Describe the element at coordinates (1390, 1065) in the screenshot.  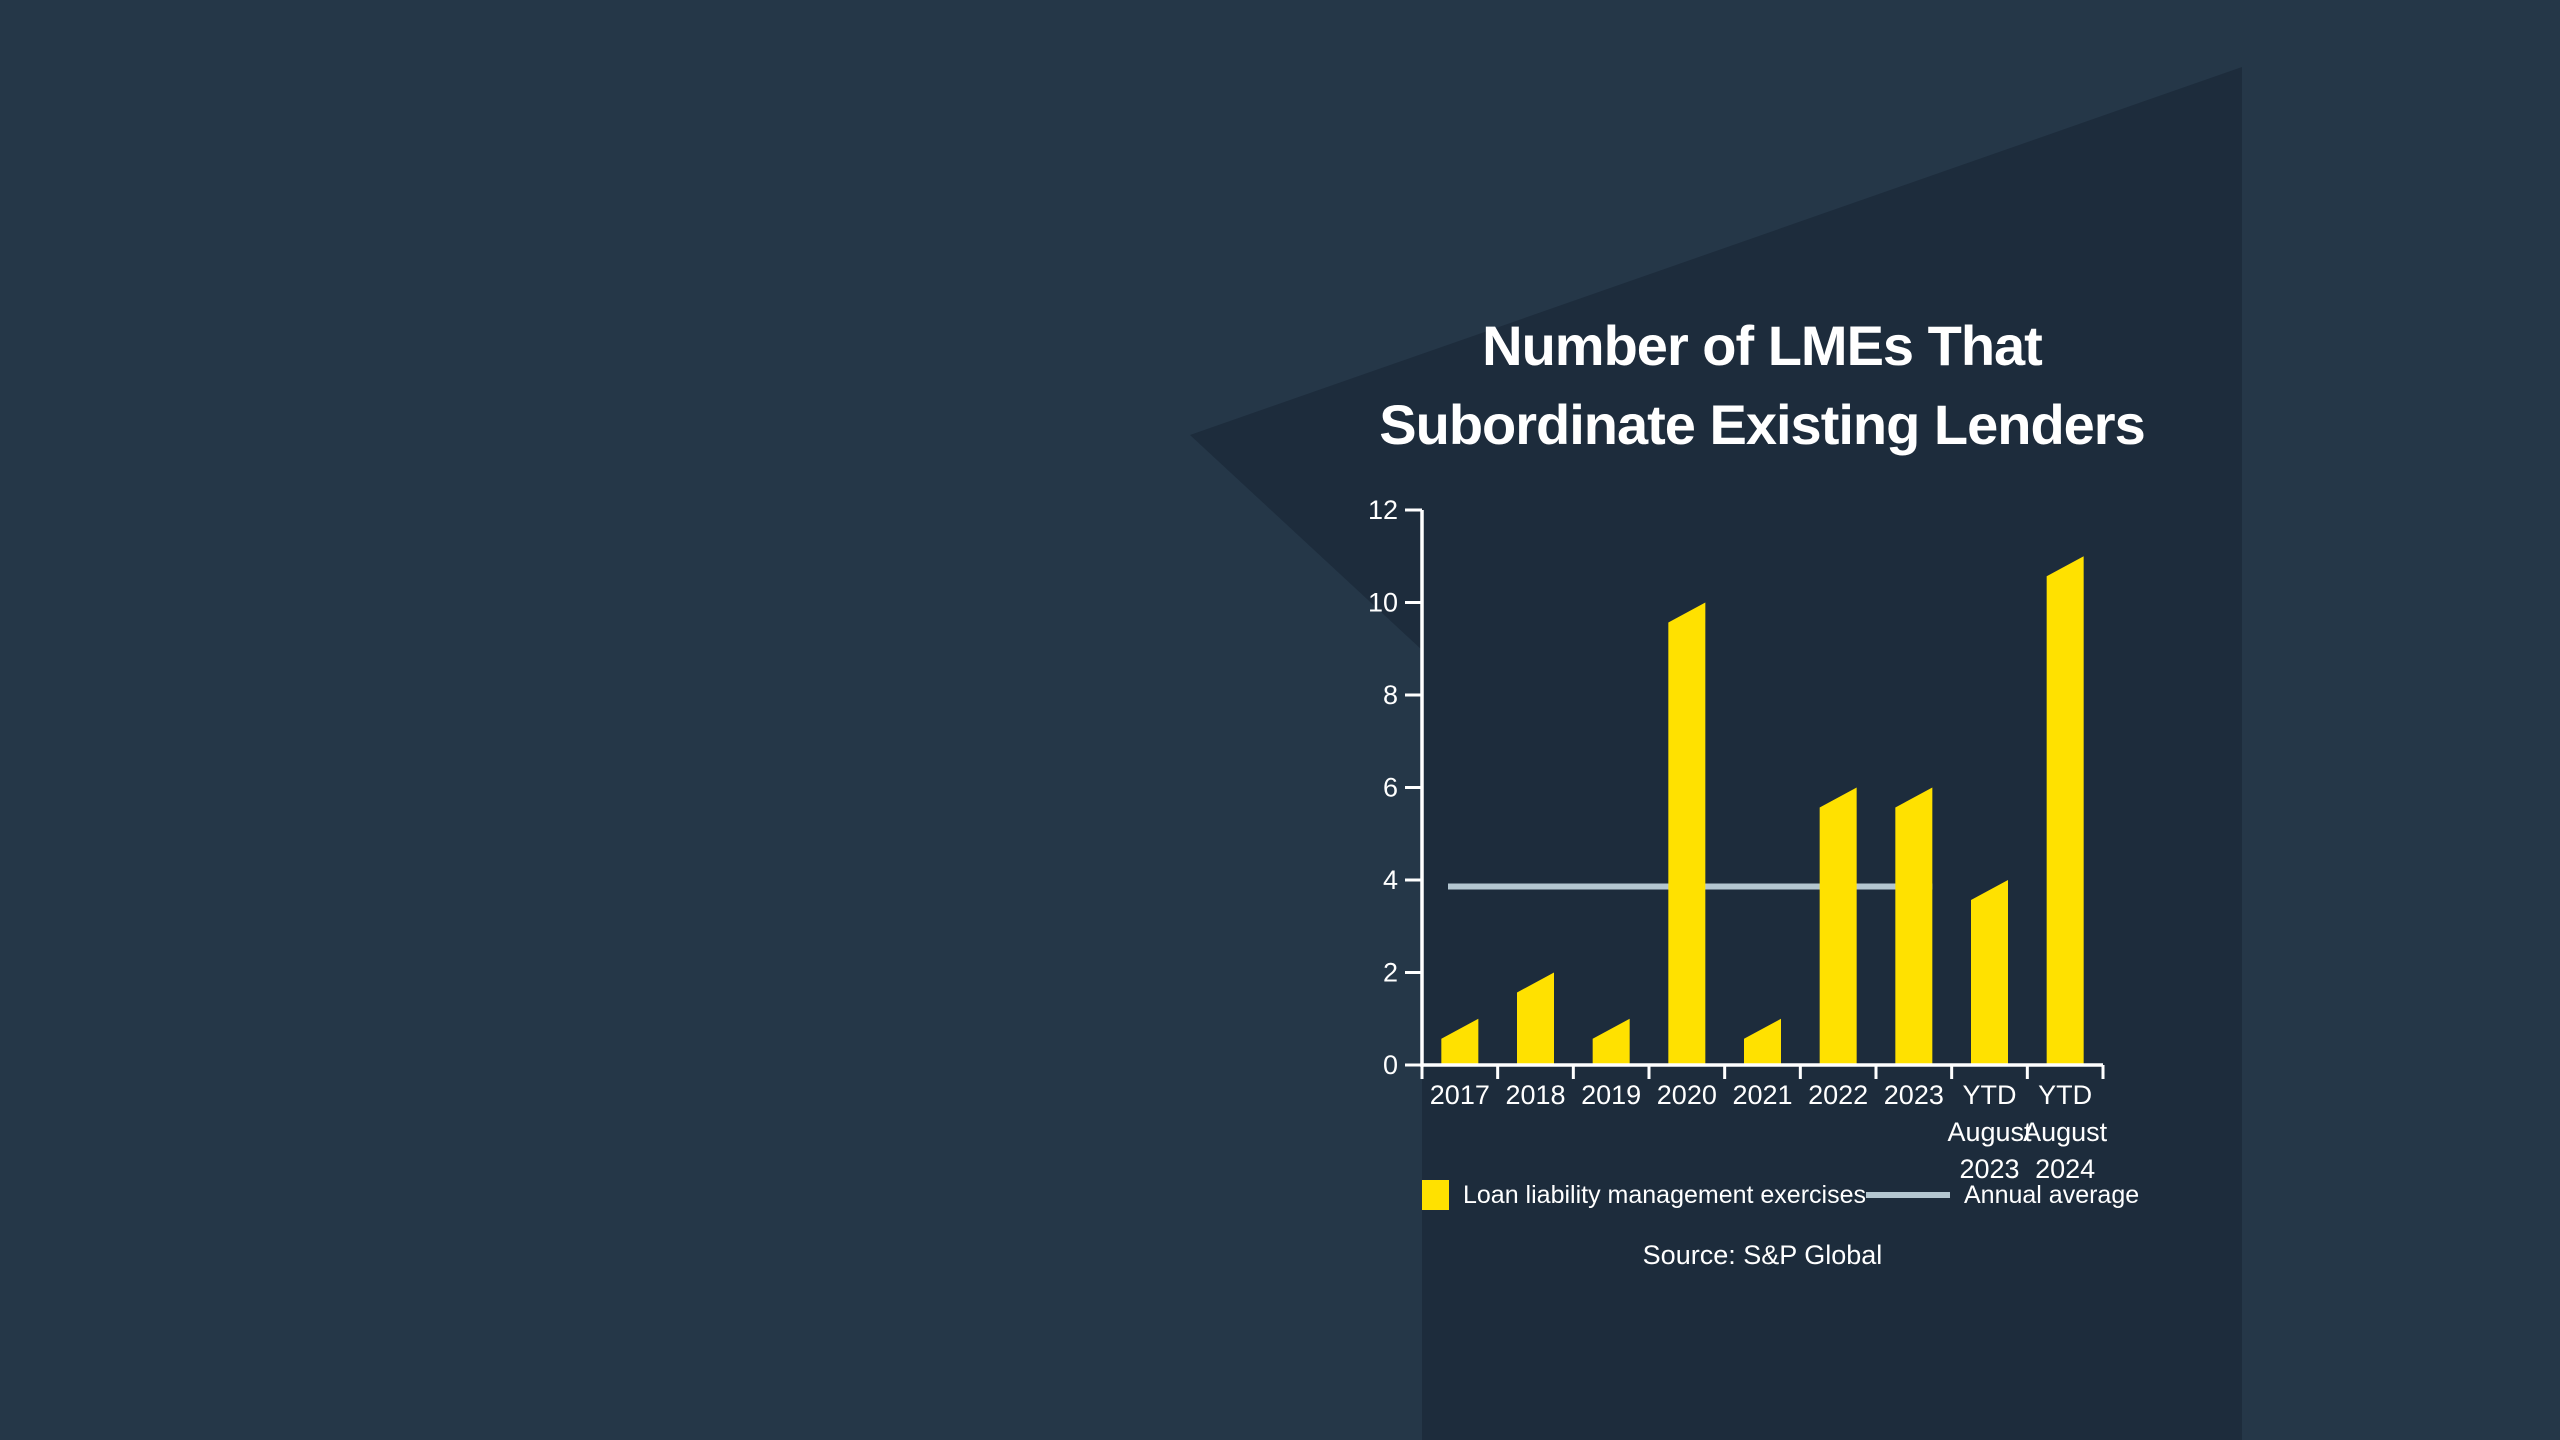
I see `y-tick-label-0: 0` at that location.